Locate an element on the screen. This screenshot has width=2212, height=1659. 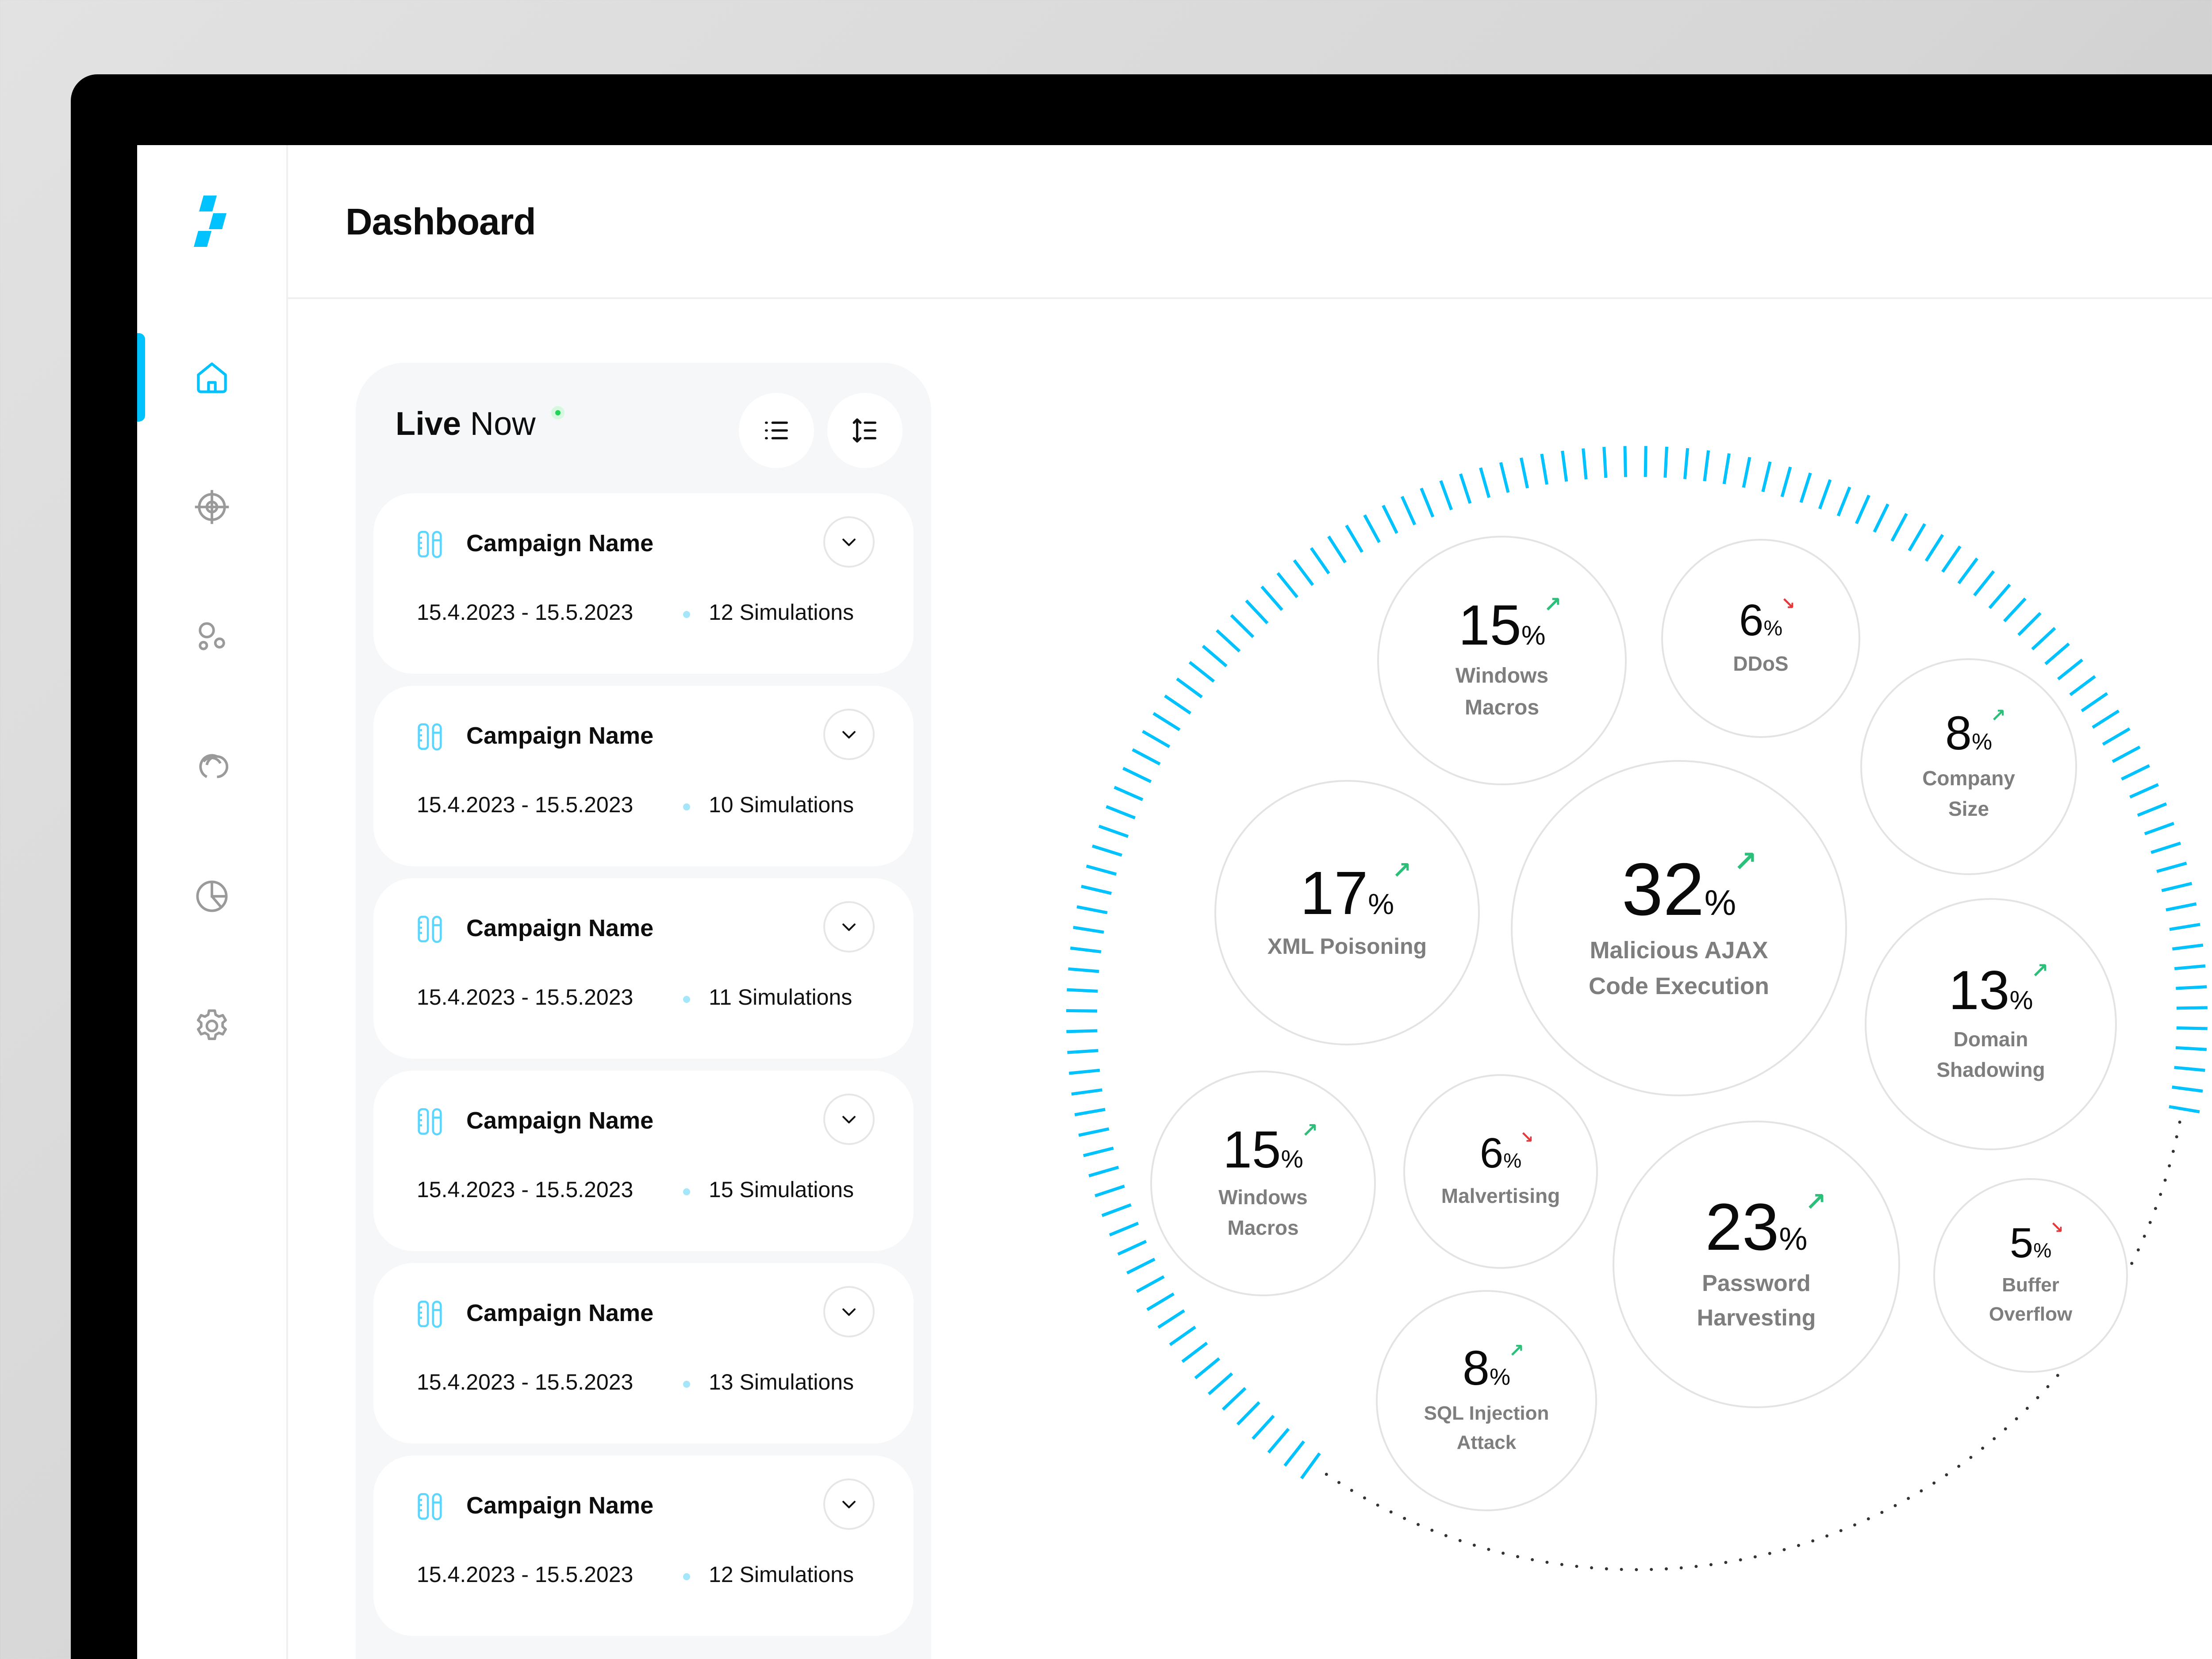
threat-bubble: 23% ↗ Password Harvesting is located at coordinates (1757, 1265).